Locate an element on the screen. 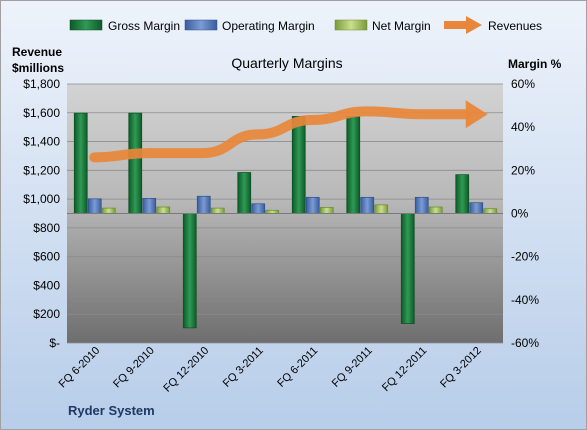 The image size is (587, 430). y-right-tick-label: 0% is located at coordinates (520, 214).